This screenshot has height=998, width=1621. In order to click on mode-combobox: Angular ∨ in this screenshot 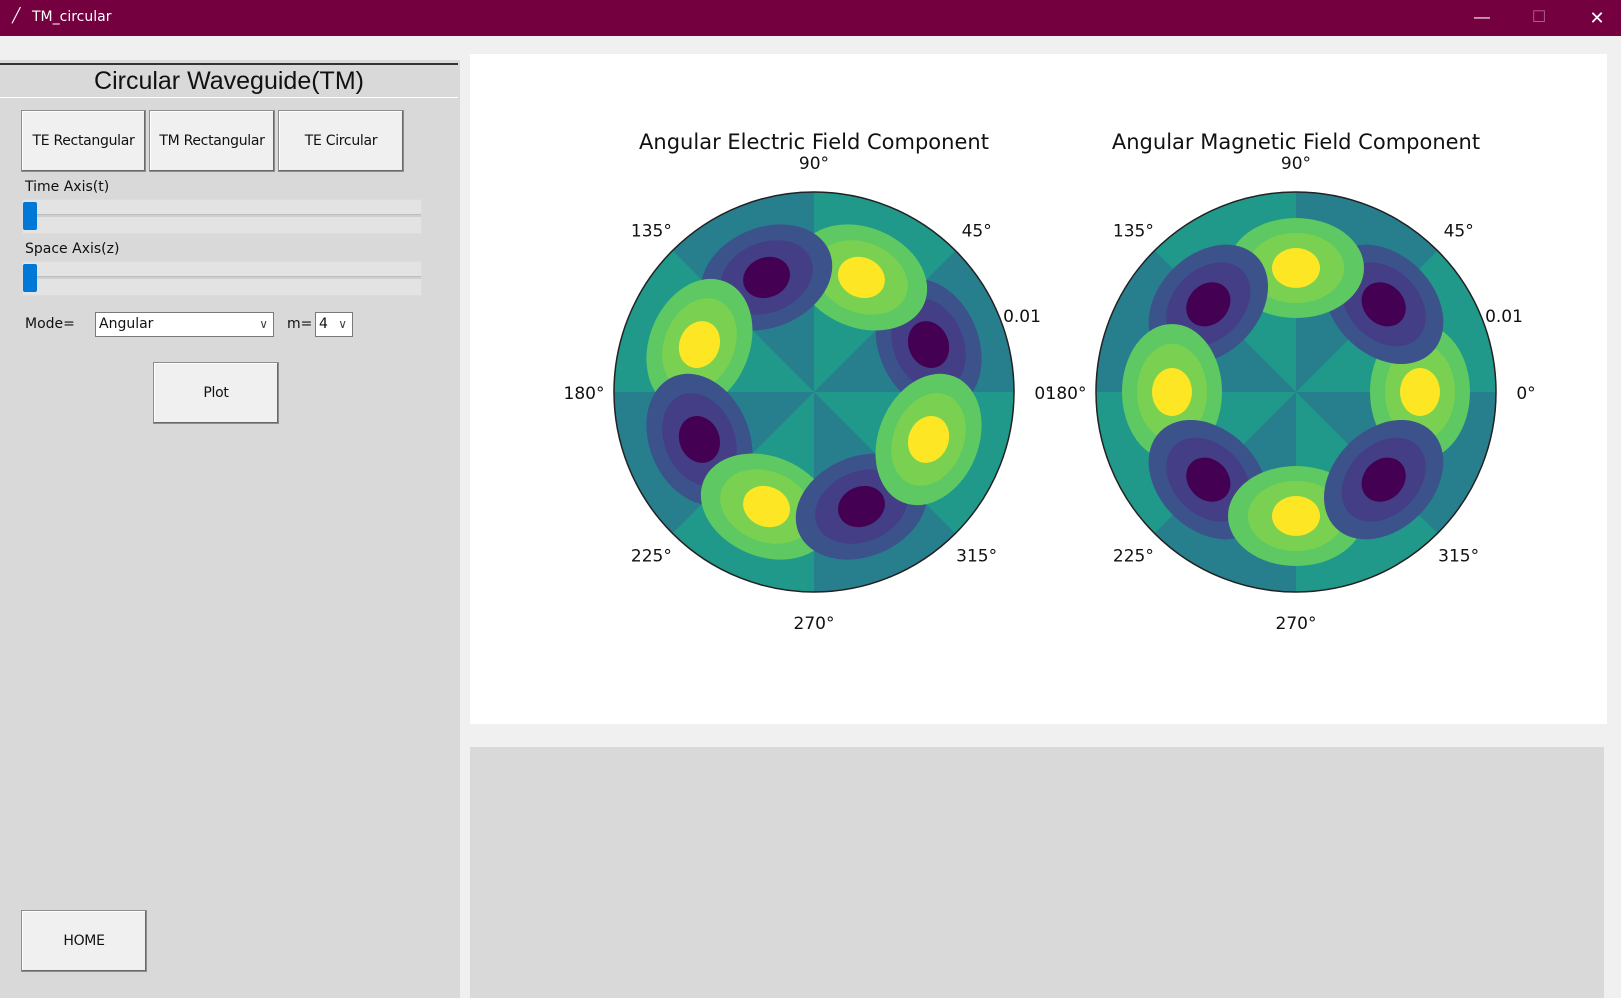, I will do `click(184, 324)`.